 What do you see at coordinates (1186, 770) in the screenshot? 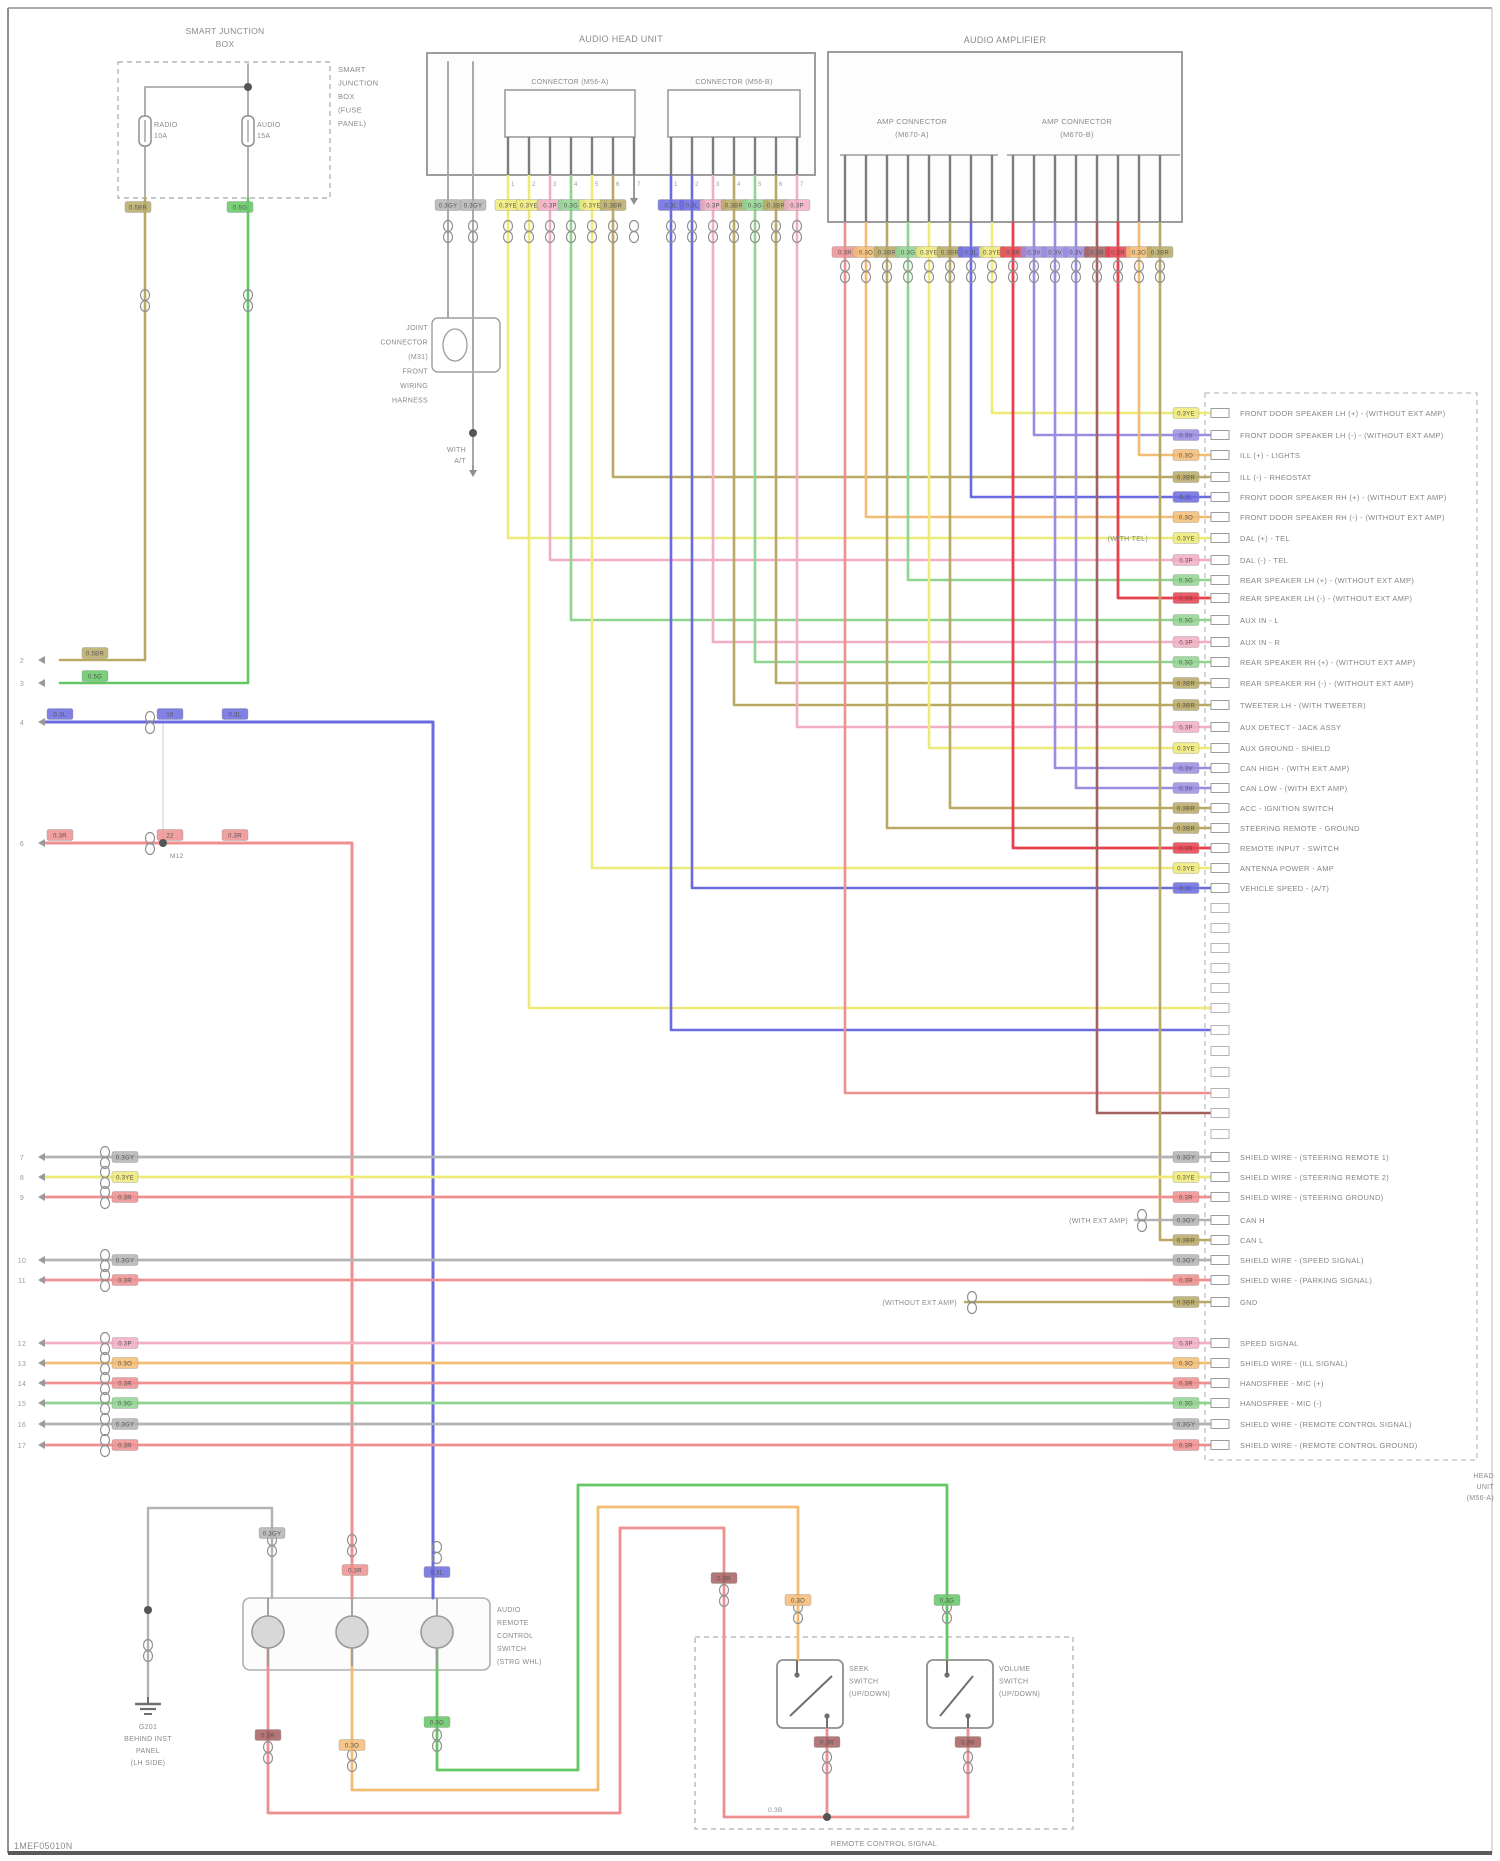
I see `wire-code-text: 0.3V` at bounding box center [1186, 770].